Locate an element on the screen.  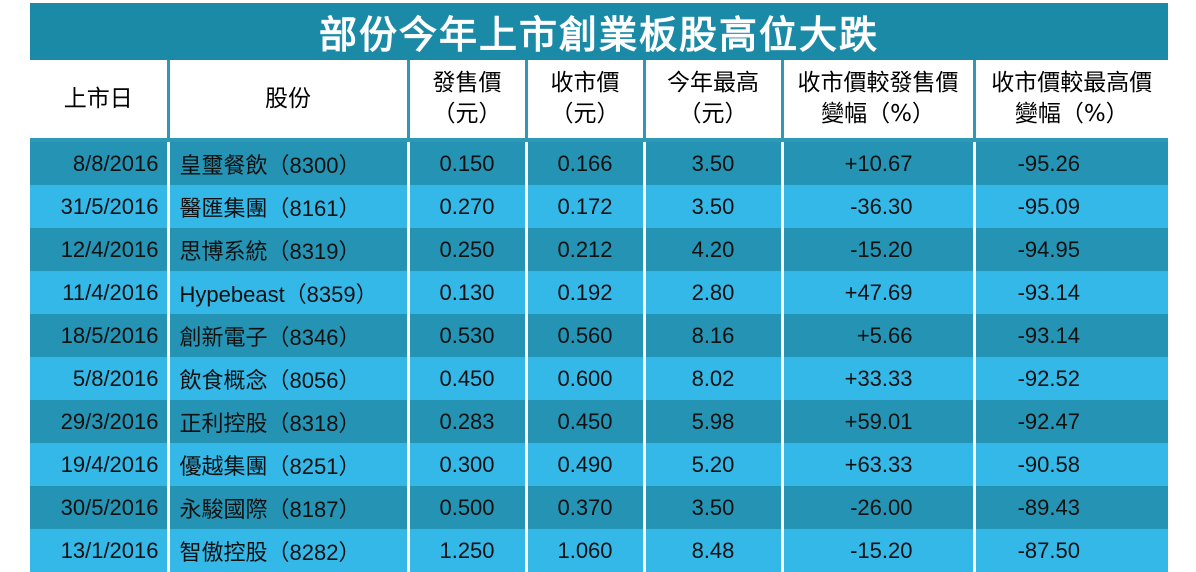
header-chg-vs-ipo-unit: 變幅（%） is located at coordinates (878, 114).